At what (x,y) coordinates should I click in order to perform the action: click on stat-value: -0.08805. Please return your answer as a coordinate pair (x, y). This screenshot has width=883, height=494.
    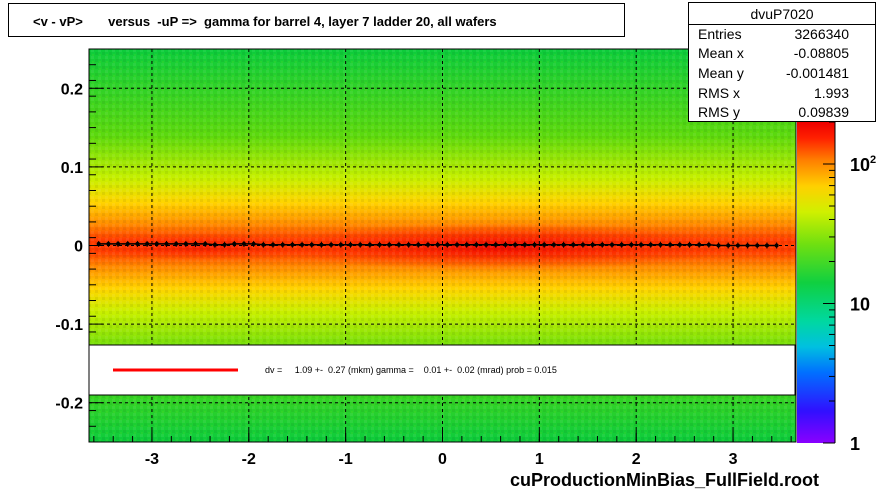
    Looking at the image, I should click on (821, 53).